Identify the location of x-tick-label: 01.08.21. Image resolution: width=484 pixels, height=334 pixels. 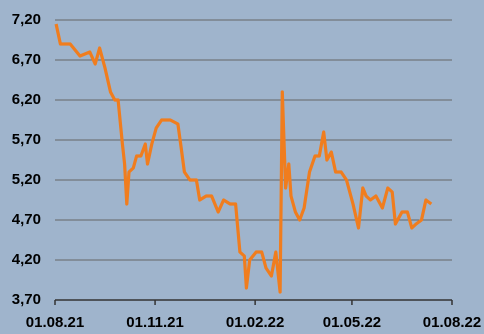
(55, 322).